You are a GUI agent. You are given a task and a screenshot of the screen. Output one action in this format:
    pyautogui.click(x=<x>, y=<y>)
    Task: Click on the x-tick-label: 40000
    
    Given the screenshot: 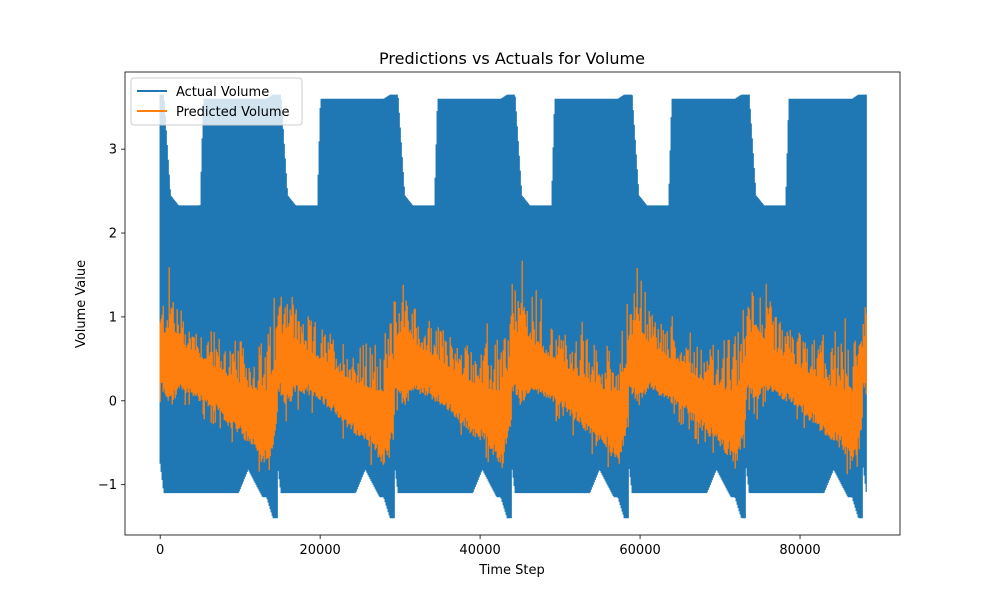 What is the action you would take?
    pyautogui.click(x=479, y=550)
    